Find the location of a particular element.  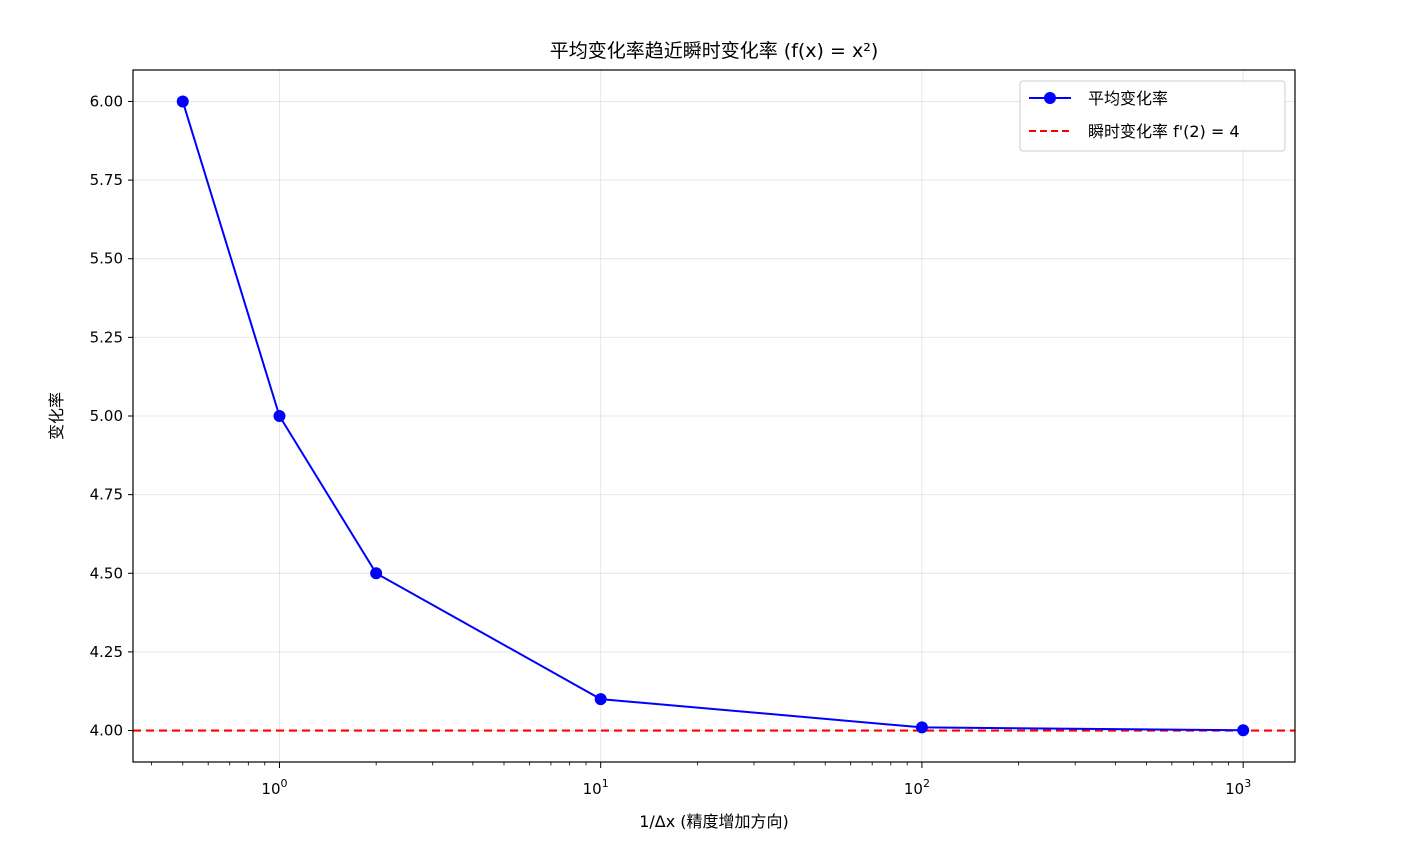

legend-series-label: 平均变化率 is located at coordinates (1128, 98).